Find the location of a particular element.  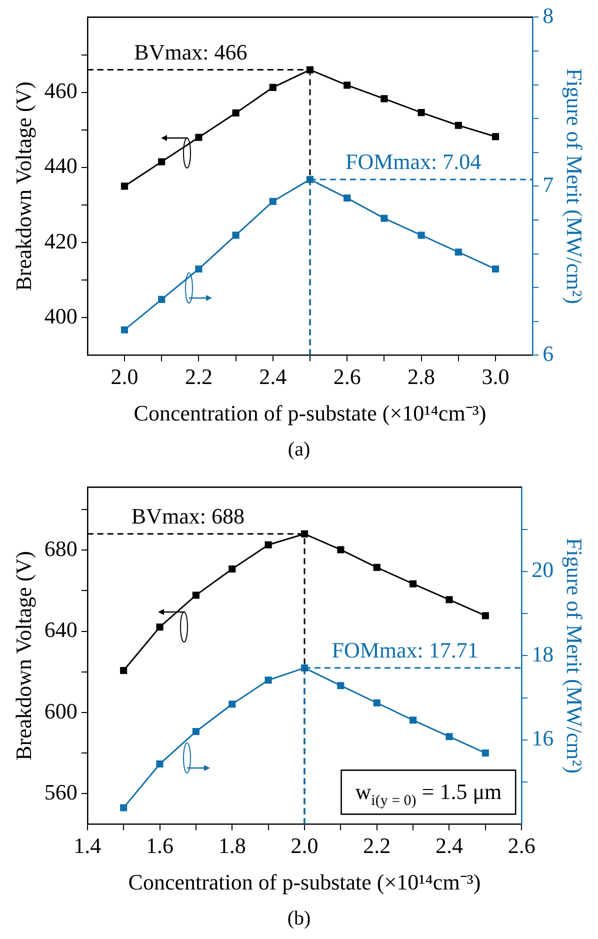

ref-line-label: FOMmax: 17.71 is located at coordinates (405, 650).